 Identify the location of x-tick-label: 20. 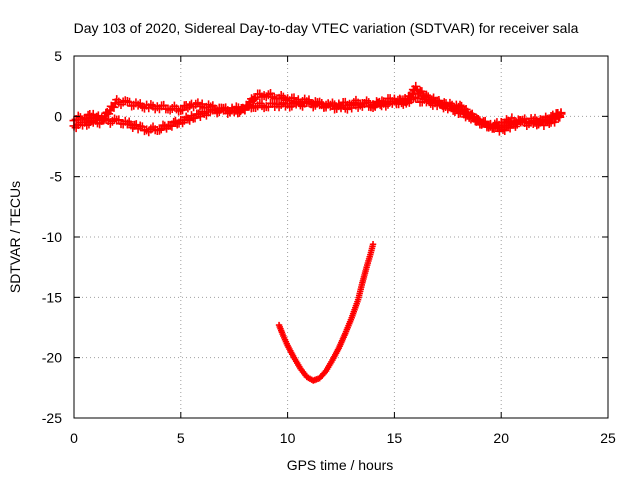
(501, 438).